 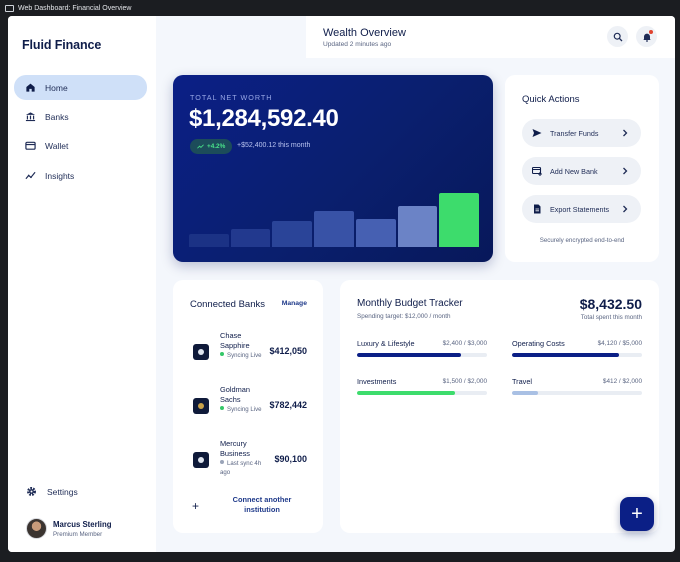 I want to click on add-fab-button: +, so click(x=637, y=514).